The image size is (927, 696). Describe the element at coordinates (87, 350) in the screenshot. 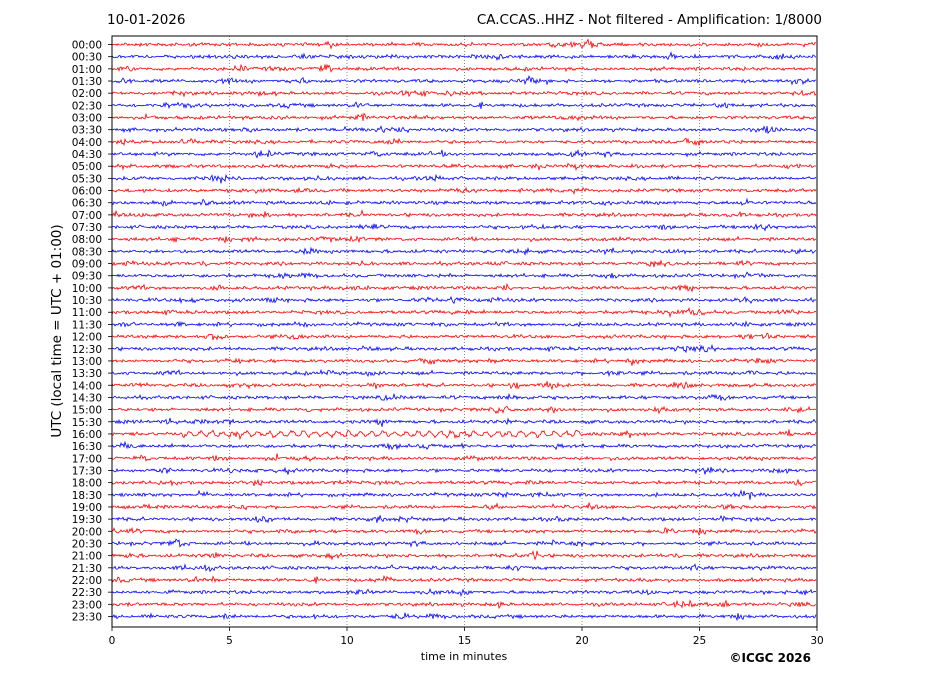

I see `row-label: 12:30` at that location.